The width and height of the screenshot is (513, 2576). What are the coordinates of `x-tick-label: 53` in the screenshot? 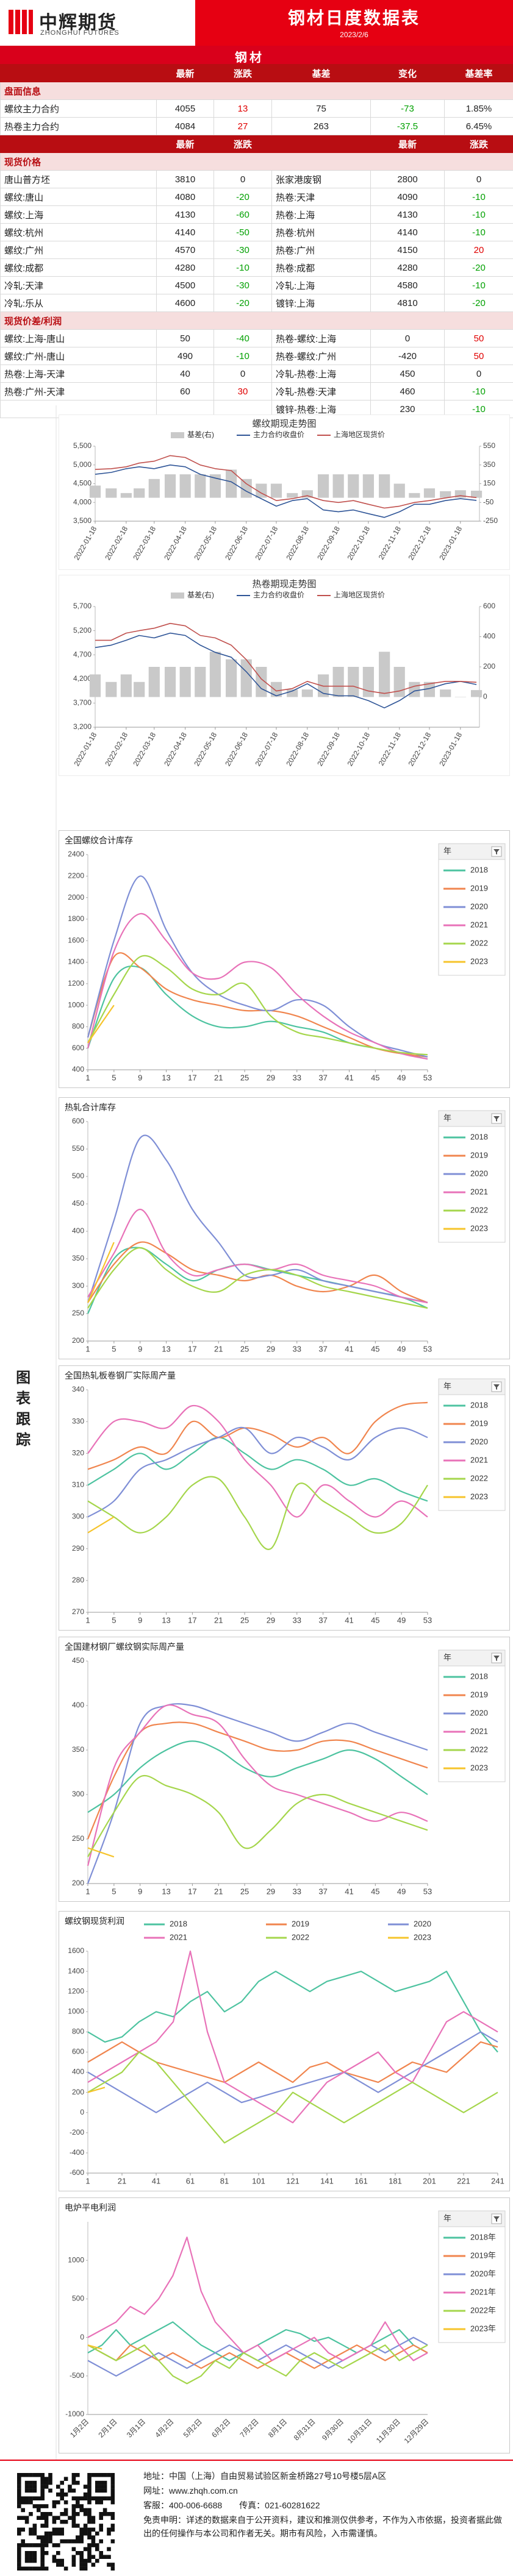 It's located at (427, 1891).